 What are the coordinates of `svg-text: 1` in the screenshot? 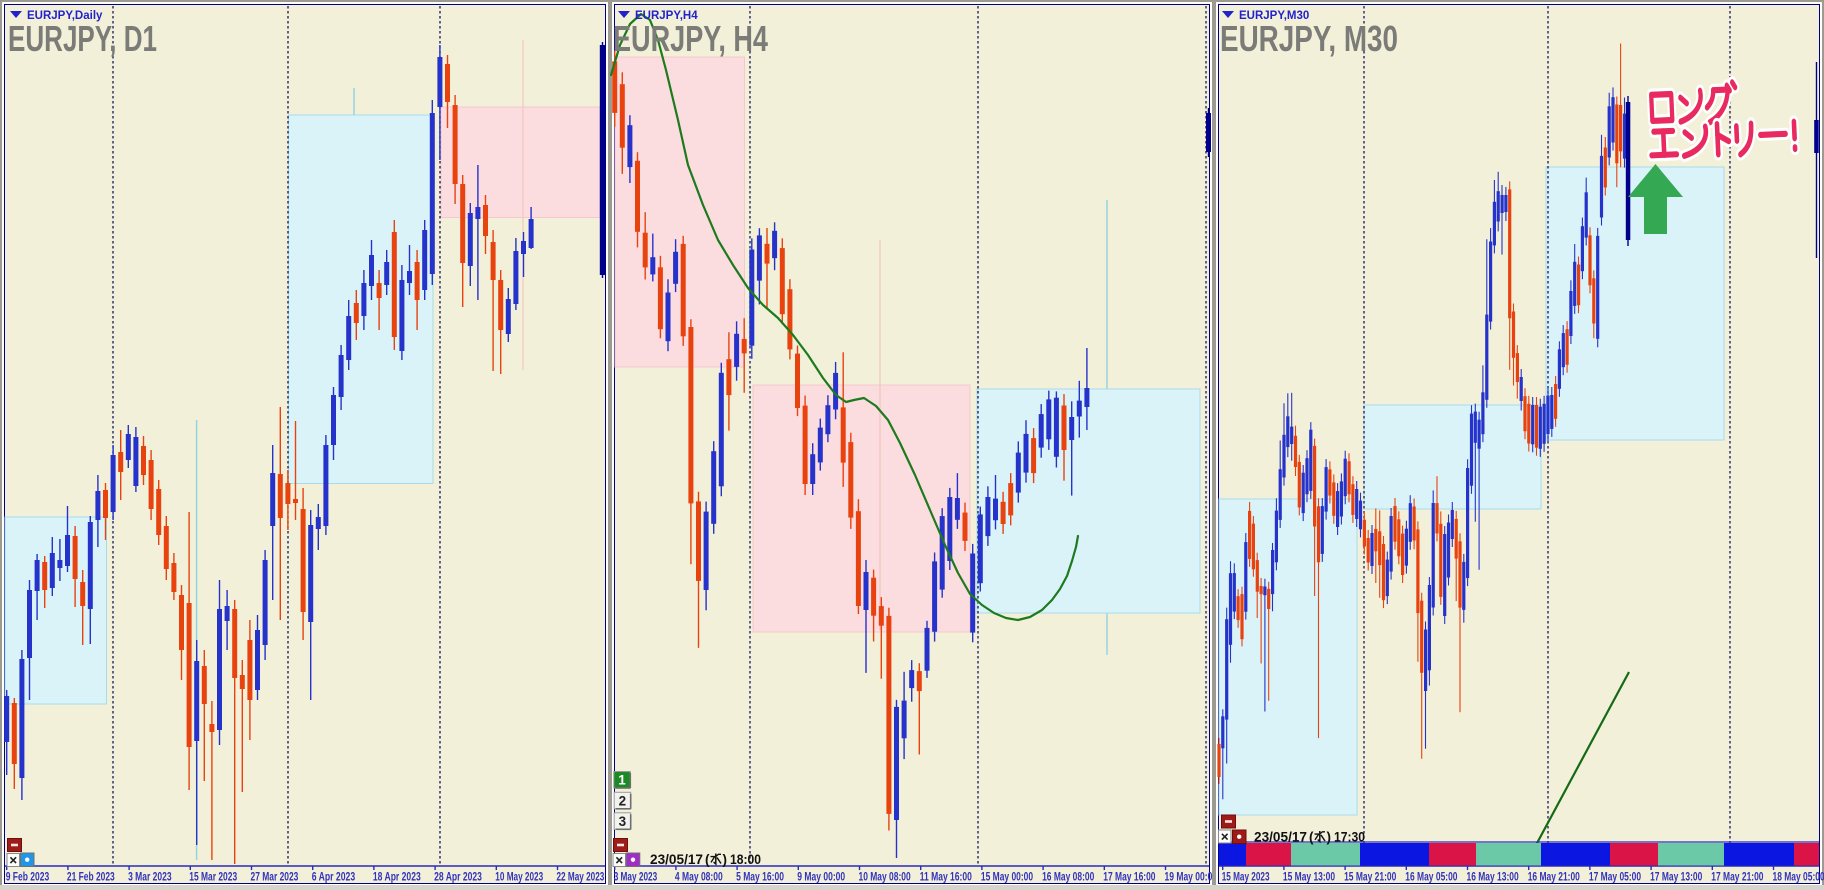 It's located at (622, 780).